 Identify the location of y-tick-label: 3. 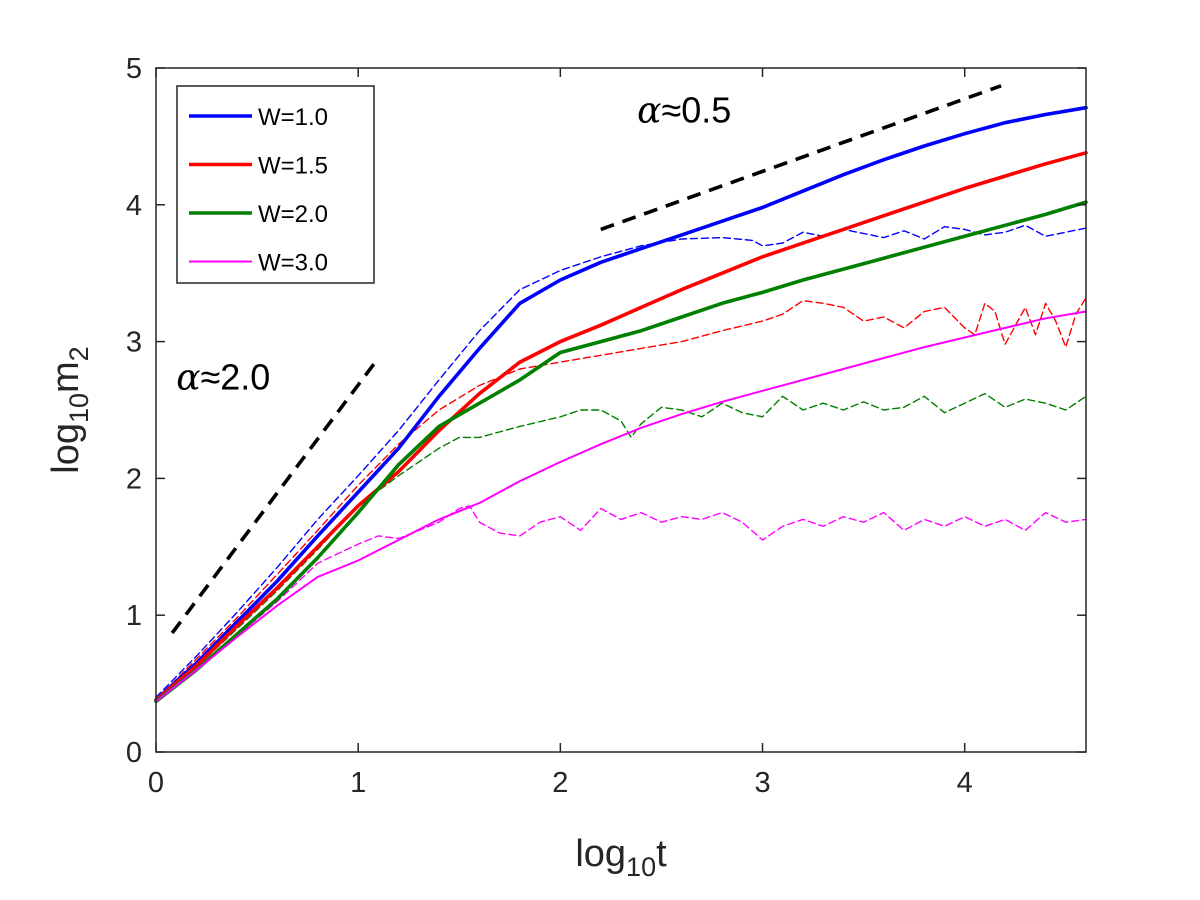
(134, 343).